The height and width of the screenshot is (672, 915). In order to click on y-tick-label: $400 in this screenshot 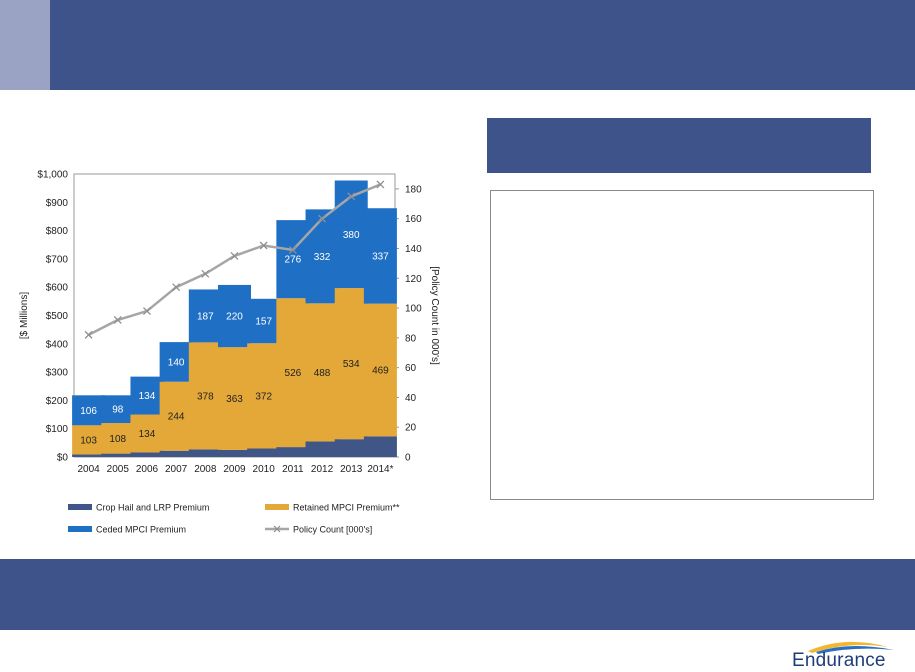, I will do `click(57, 344)`.